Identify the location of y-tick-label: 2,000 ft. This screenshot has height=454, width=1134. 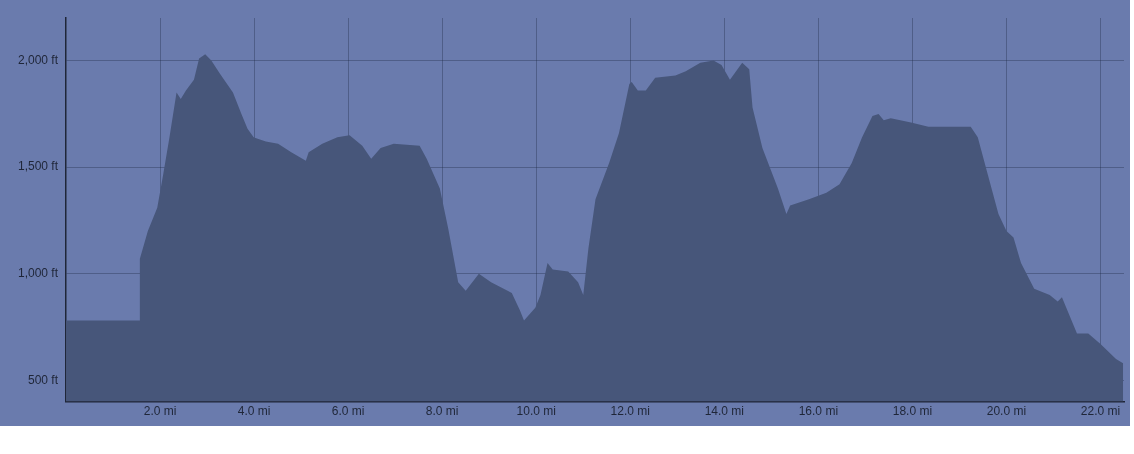
(38, 59).